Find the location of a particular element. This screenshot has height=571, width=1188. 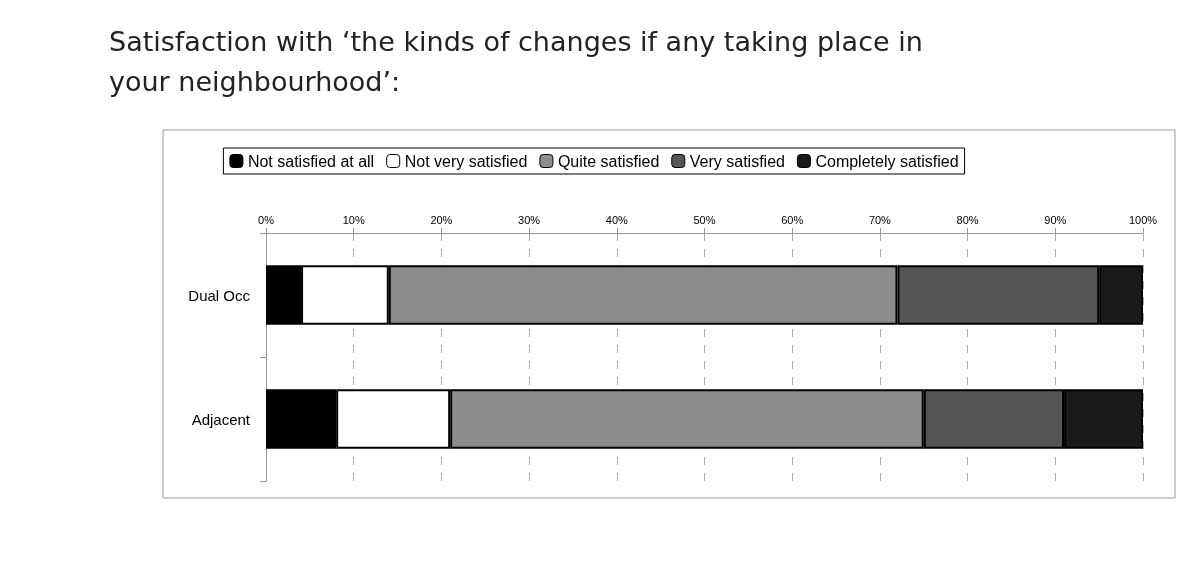

x-tick-label: 70% is located at coordinates (880, 219).